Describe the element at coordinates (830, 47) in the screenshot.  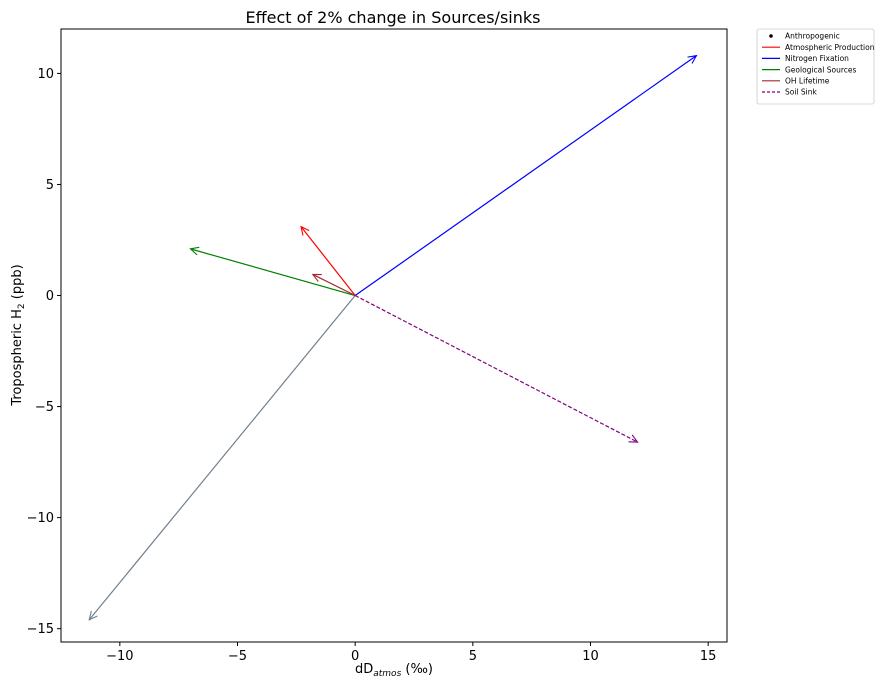
I see `legend-label: Atmospheric Production` at that location.